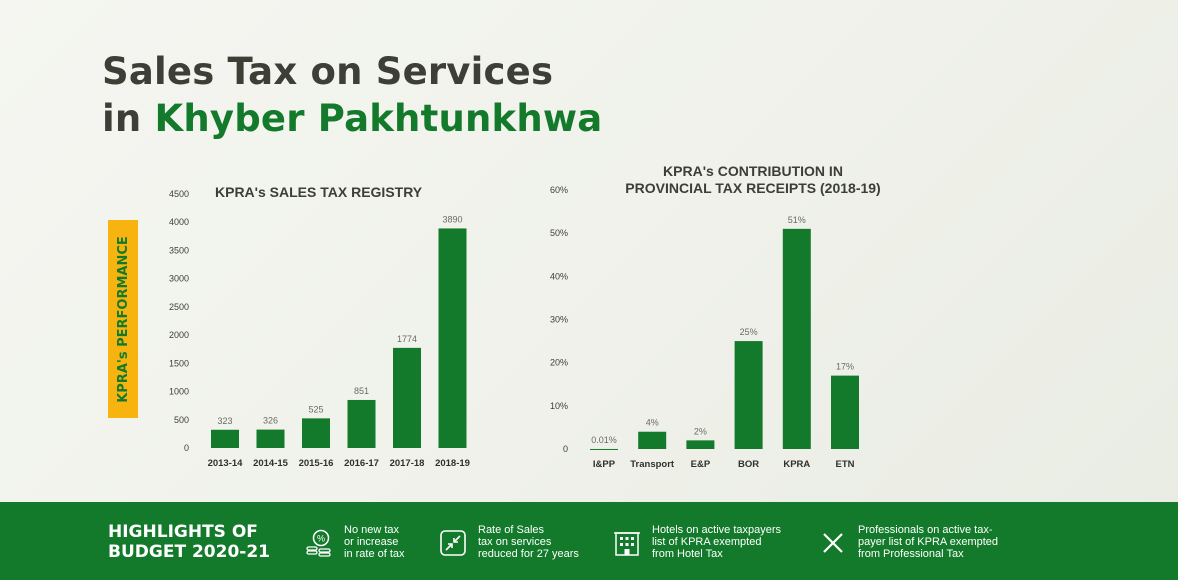 Image resolution: width=1178 pixels, height=580 pixels. I want to click on data-label: 17%, so click(845, 367).